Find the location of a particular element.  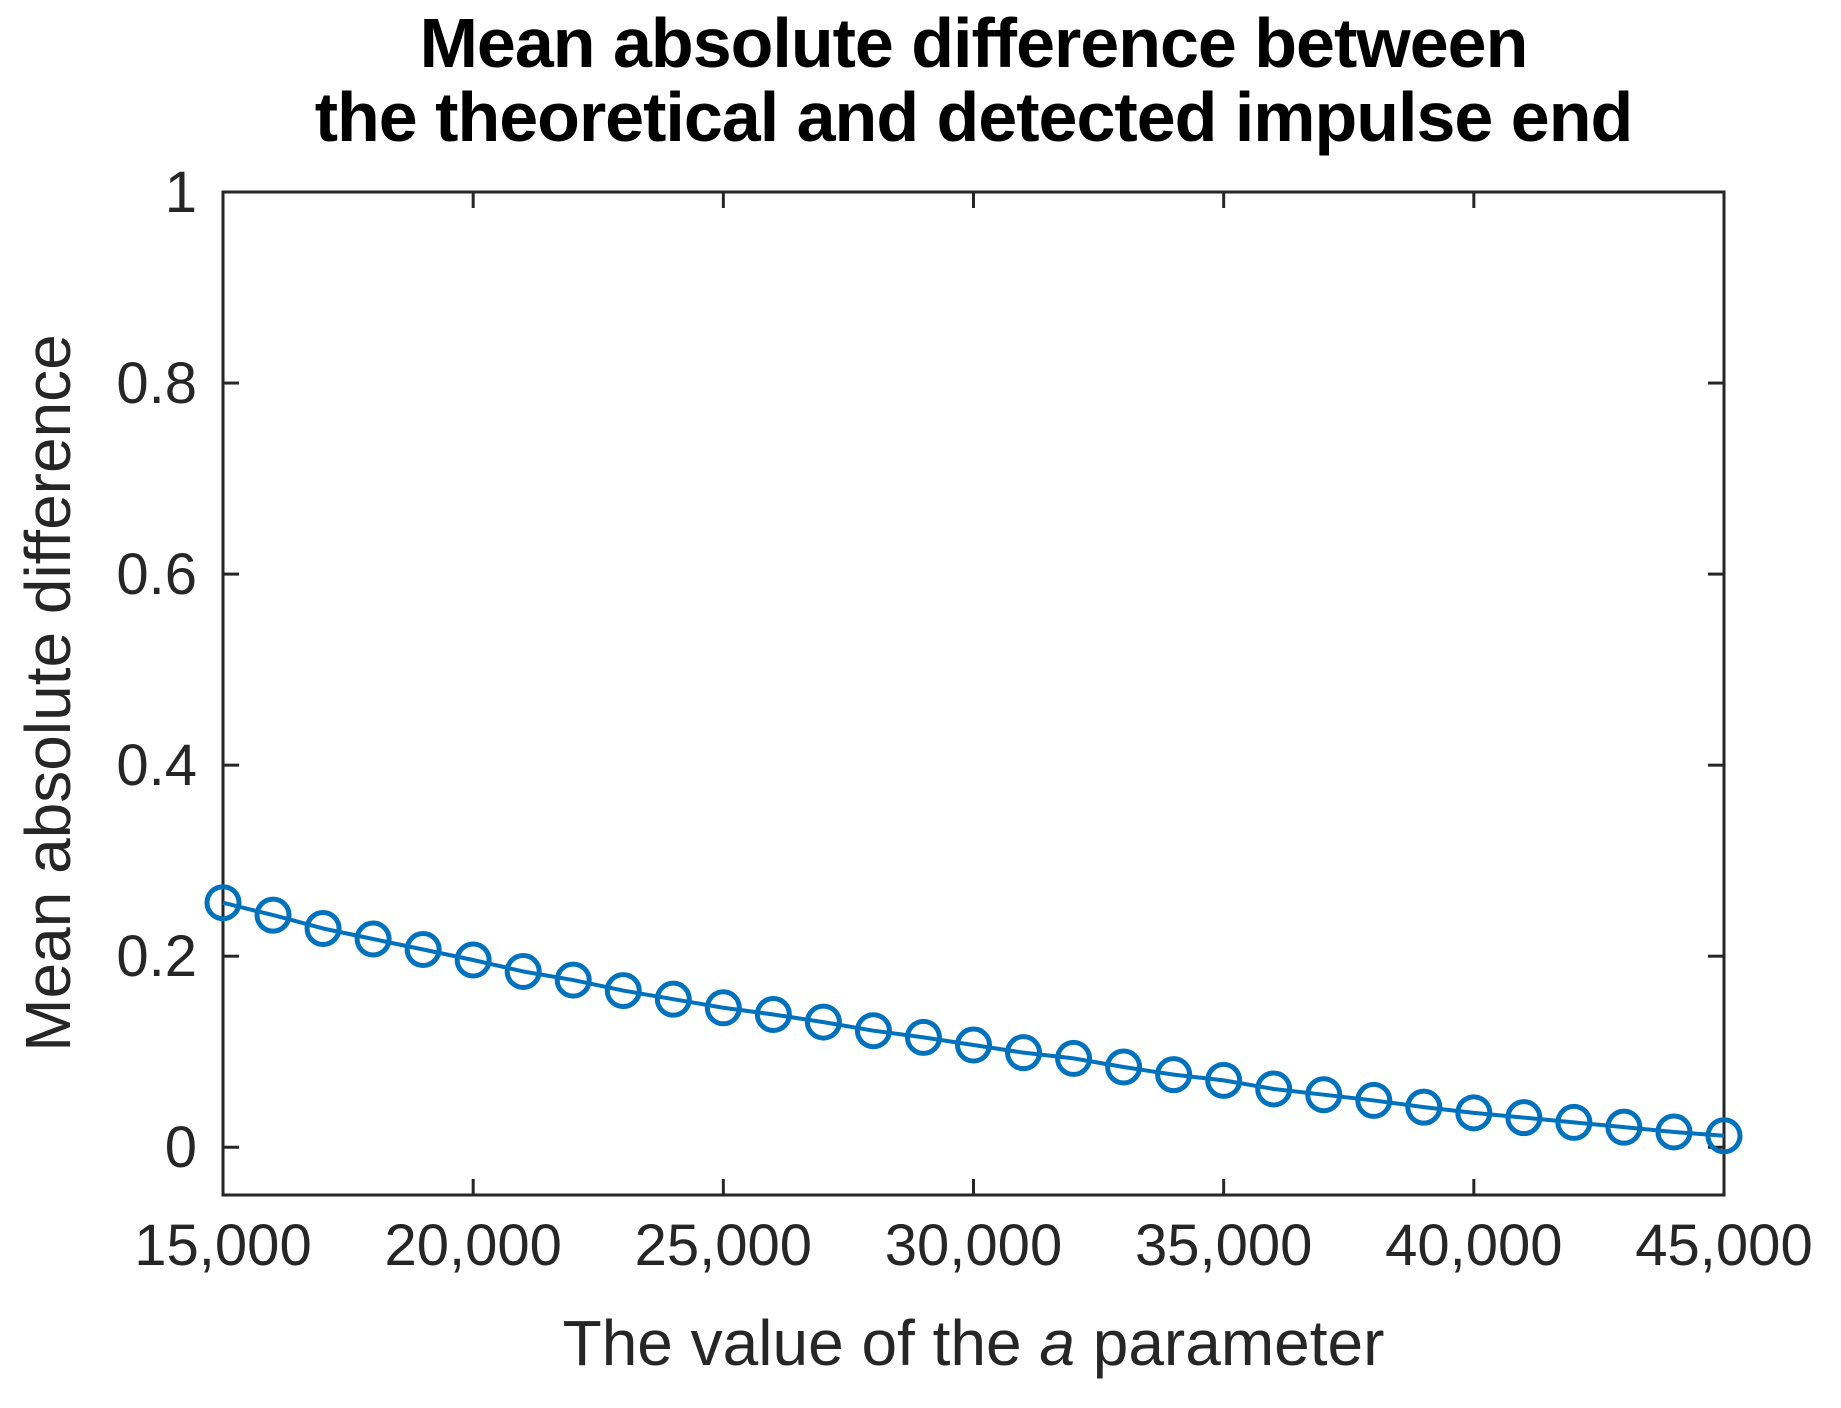

y-tick-label: 0 is located at coordinates (181, 1147).